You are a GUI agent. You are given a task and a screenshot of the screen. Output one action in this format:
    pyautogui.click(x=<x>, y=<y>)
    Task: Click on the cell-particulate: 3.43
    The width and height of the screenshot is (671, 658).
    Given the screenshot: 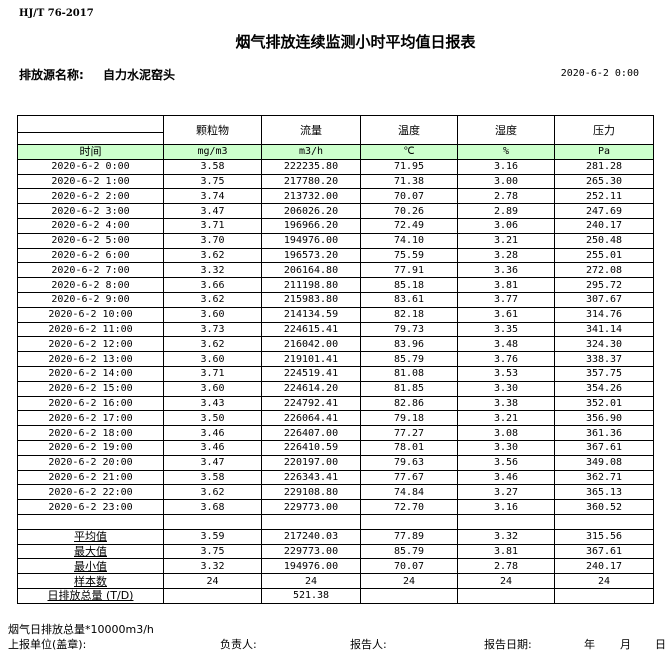 What is the action you would take?
    pyautogui.click(x=212, y=403)
    